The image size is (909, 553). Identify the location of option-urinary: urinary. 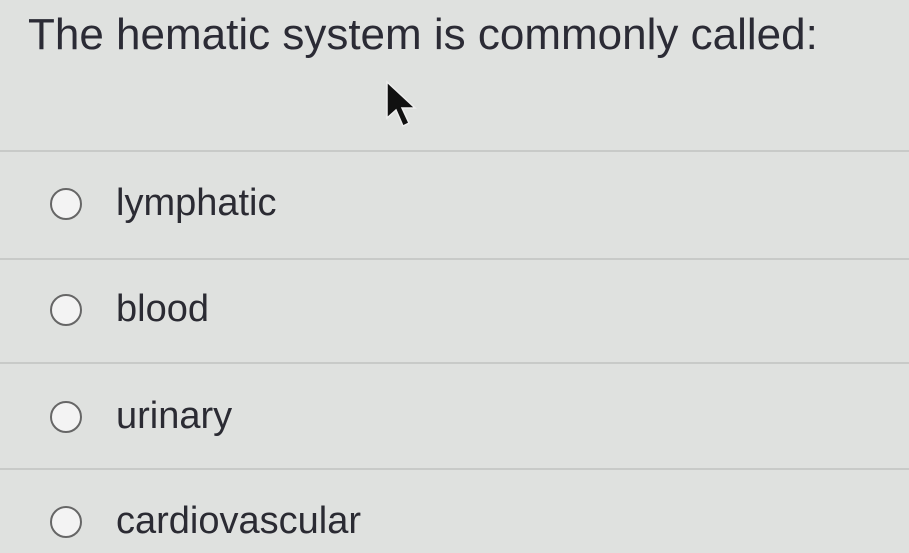
(141, 416).